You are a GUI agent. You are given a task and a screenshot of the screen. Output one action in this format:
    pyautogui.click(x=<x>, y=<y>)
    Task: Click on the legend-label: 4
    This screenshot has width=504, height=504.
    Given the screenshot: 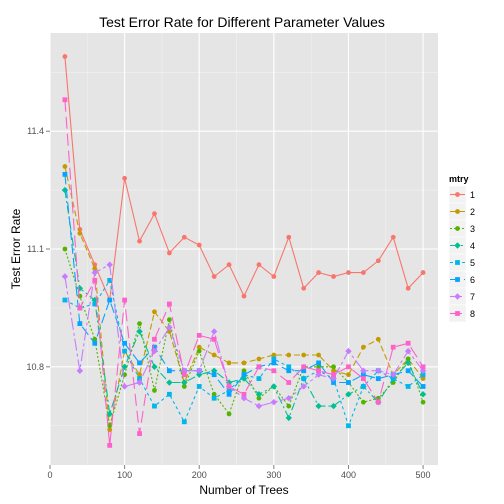 What is the action you would take?
    pyautogui.click(x=472, y=246)
    